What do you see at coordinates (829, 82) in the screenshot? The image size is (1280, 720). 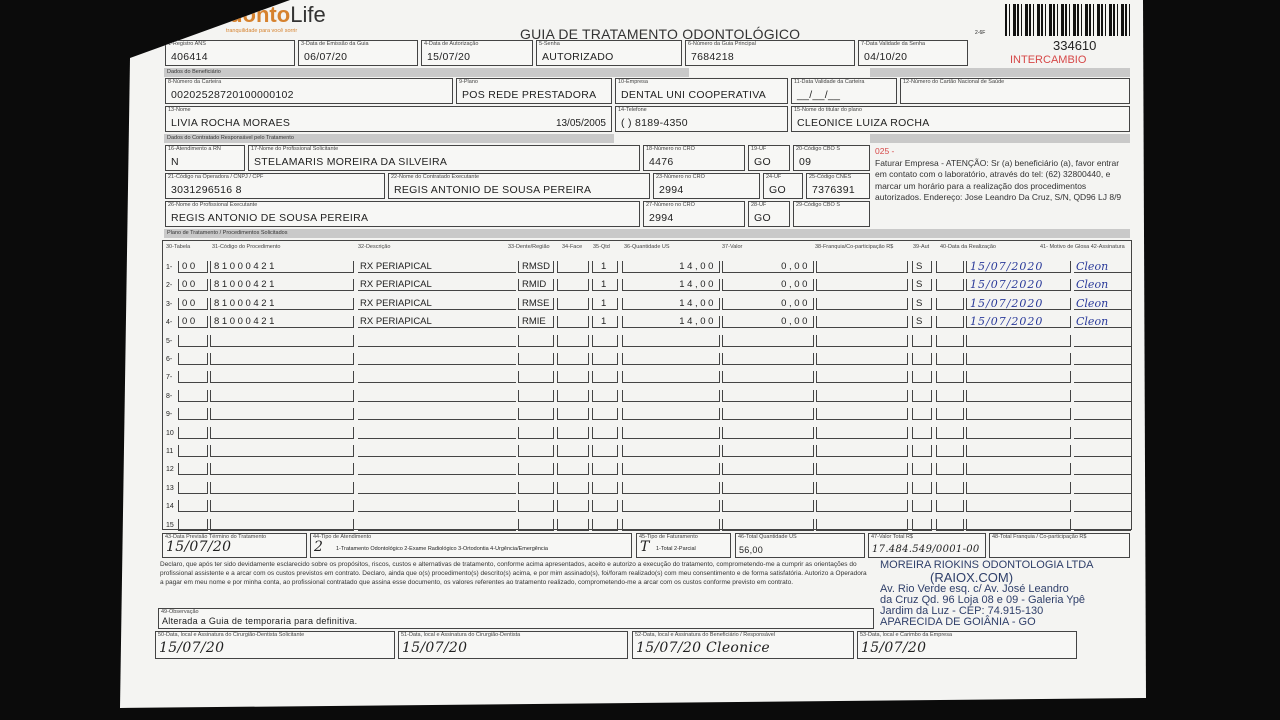 I see `field-label: 11-Data Validade da Carteira` at bounding box center [829, 82].